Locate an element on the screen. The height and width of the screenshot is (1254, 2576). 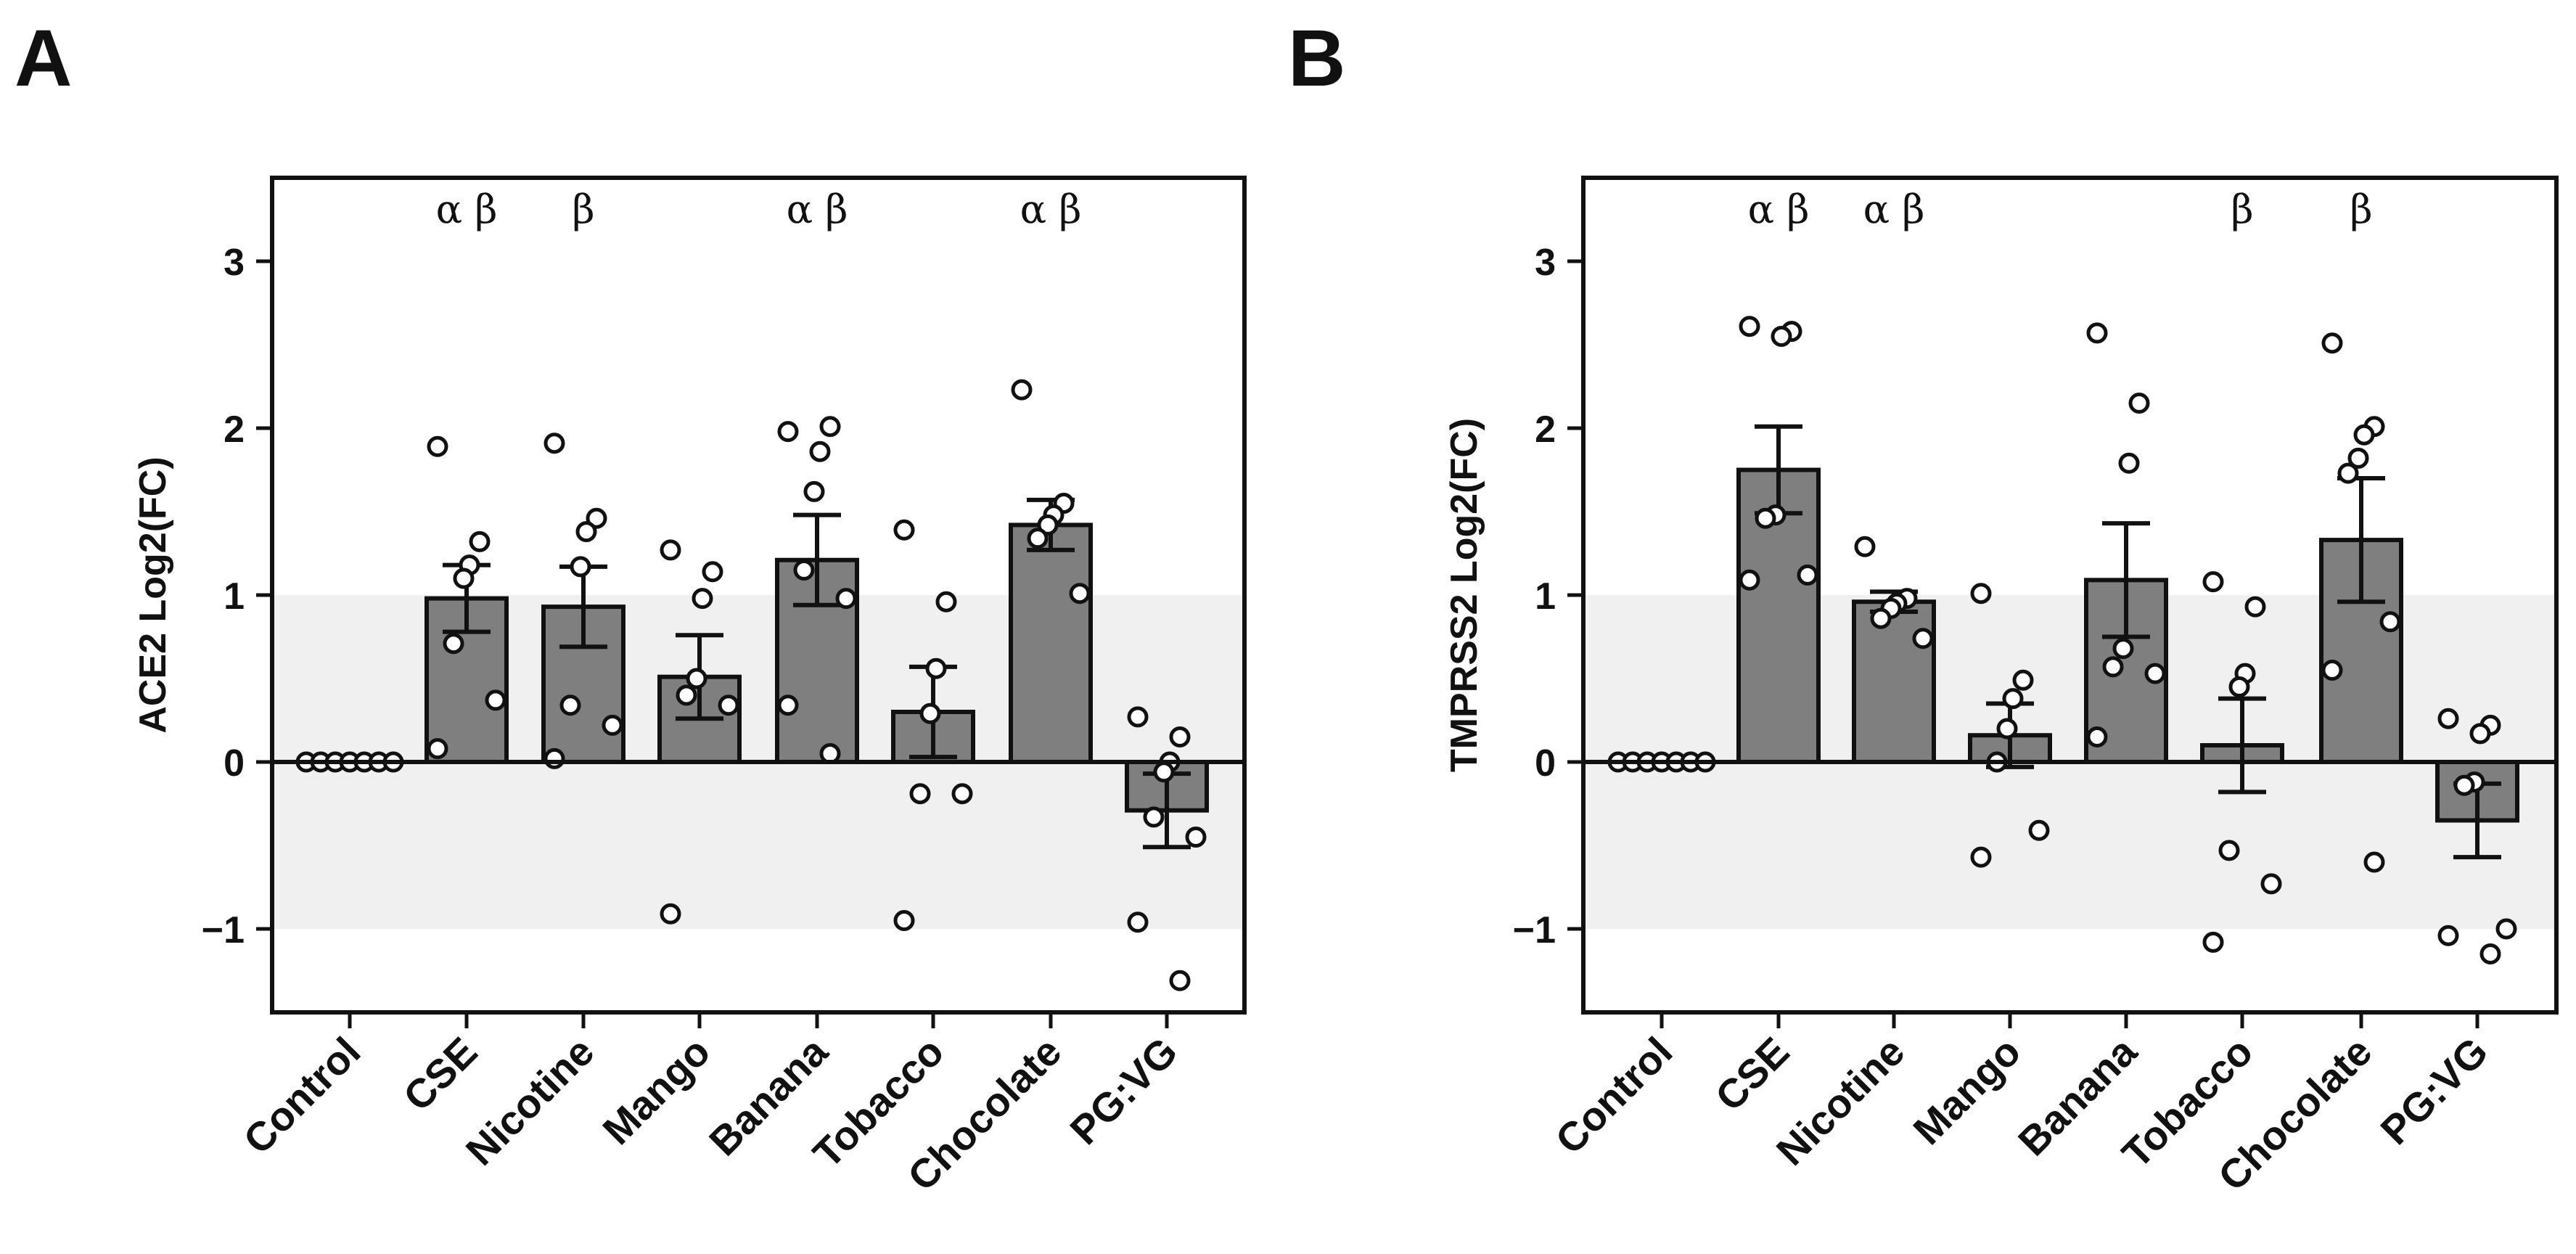
y-tick-label: 0 is located at coordinates (234, 763).